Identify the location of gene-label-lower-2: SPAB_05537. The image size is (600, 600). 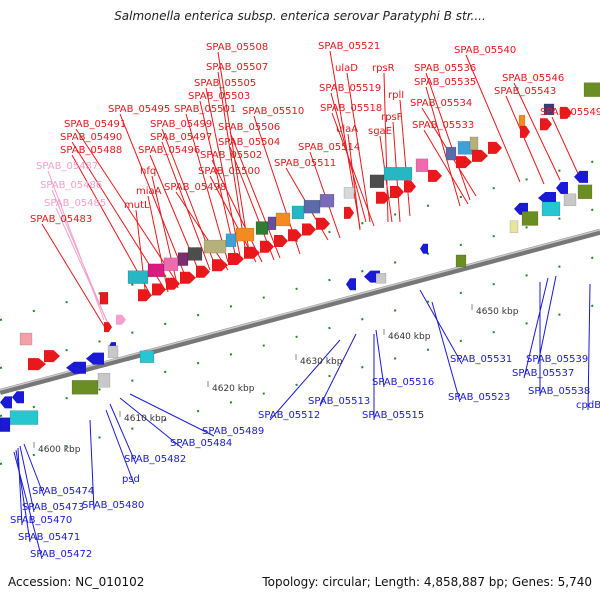
(543, 373).